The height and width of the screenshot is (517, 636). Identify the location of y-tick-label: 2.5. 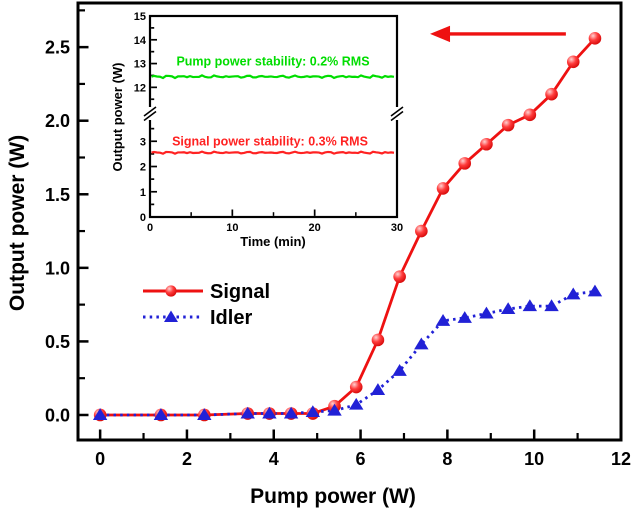
(57, 48).